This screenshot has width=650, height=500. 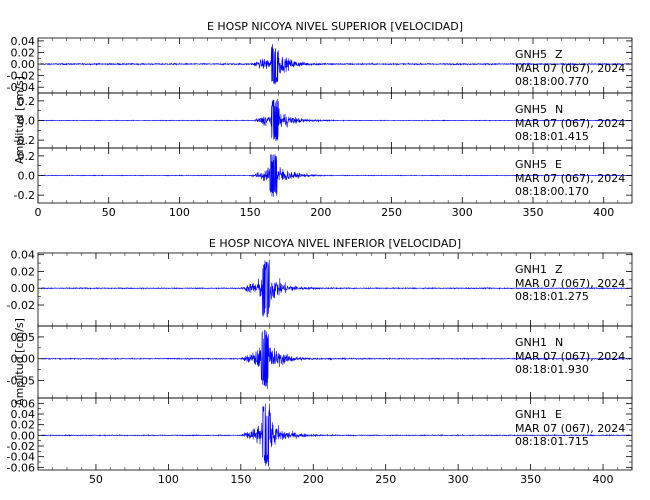 What do you see at coordinates (23, 403) in the screenshot?
I see `y-tick-label: 0.06` at bounding box center [23, 403].